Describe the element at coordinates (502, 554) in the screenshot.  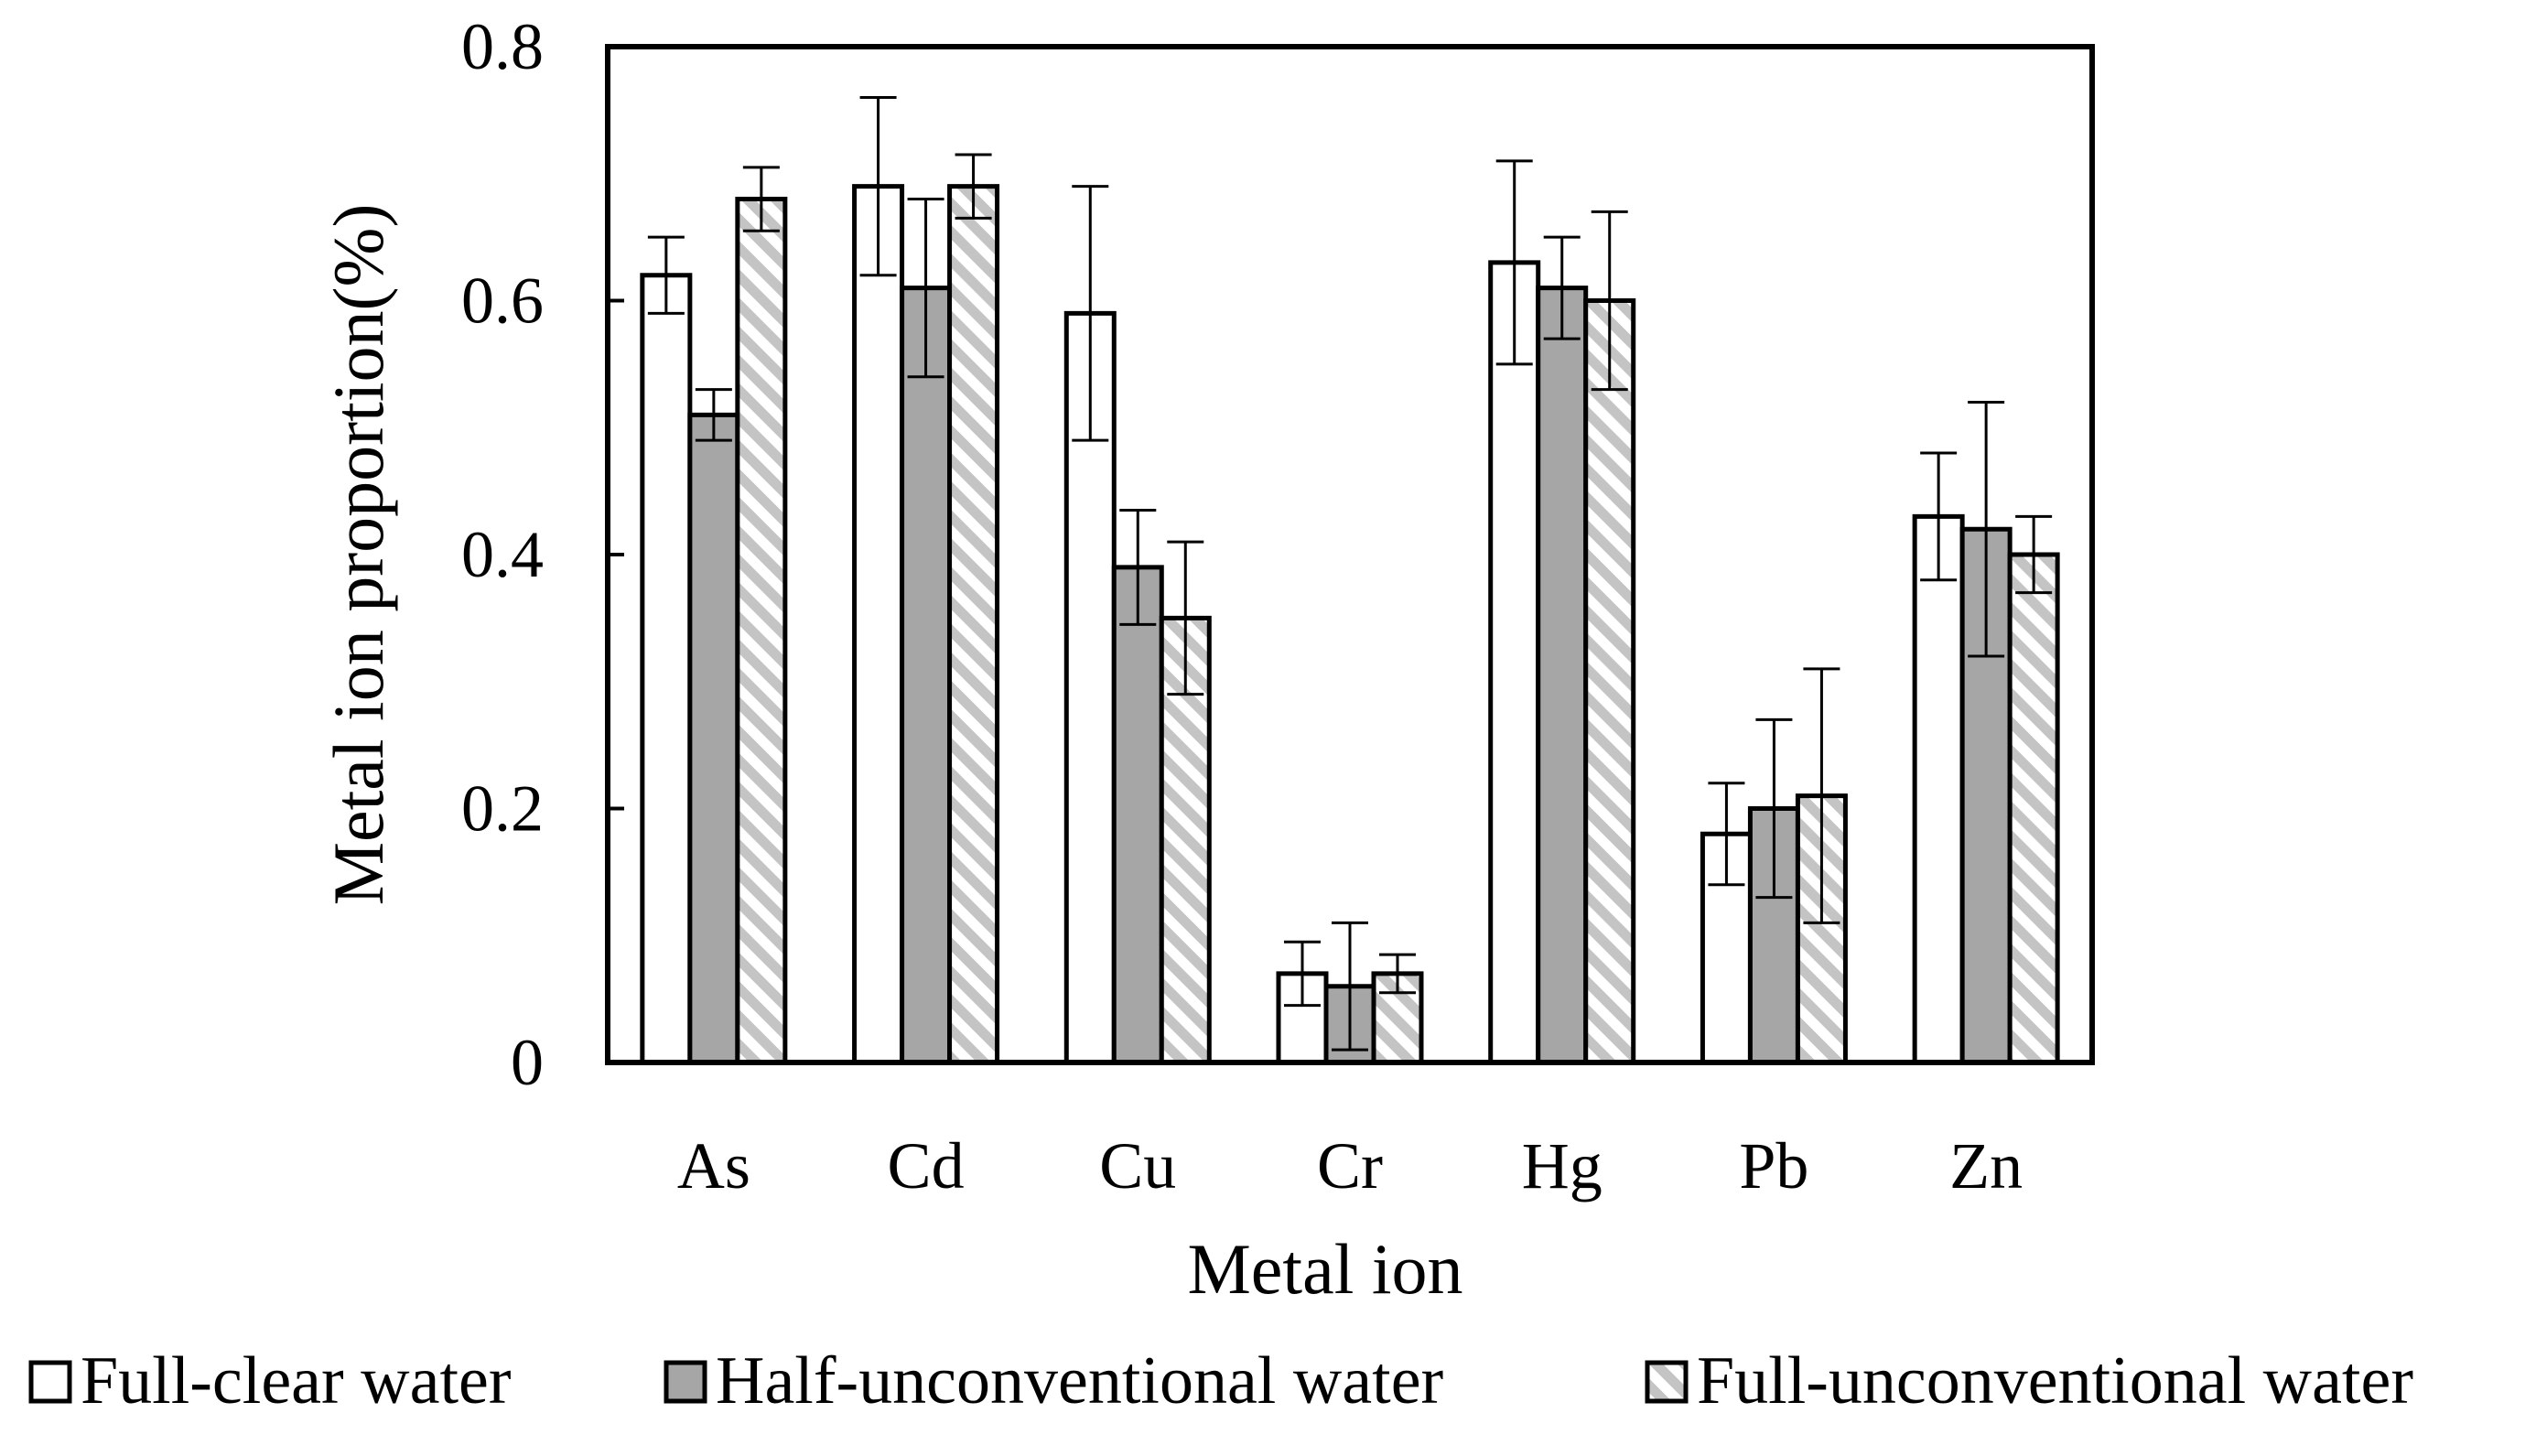
I see `y-tick-label: 0.4` at that location.